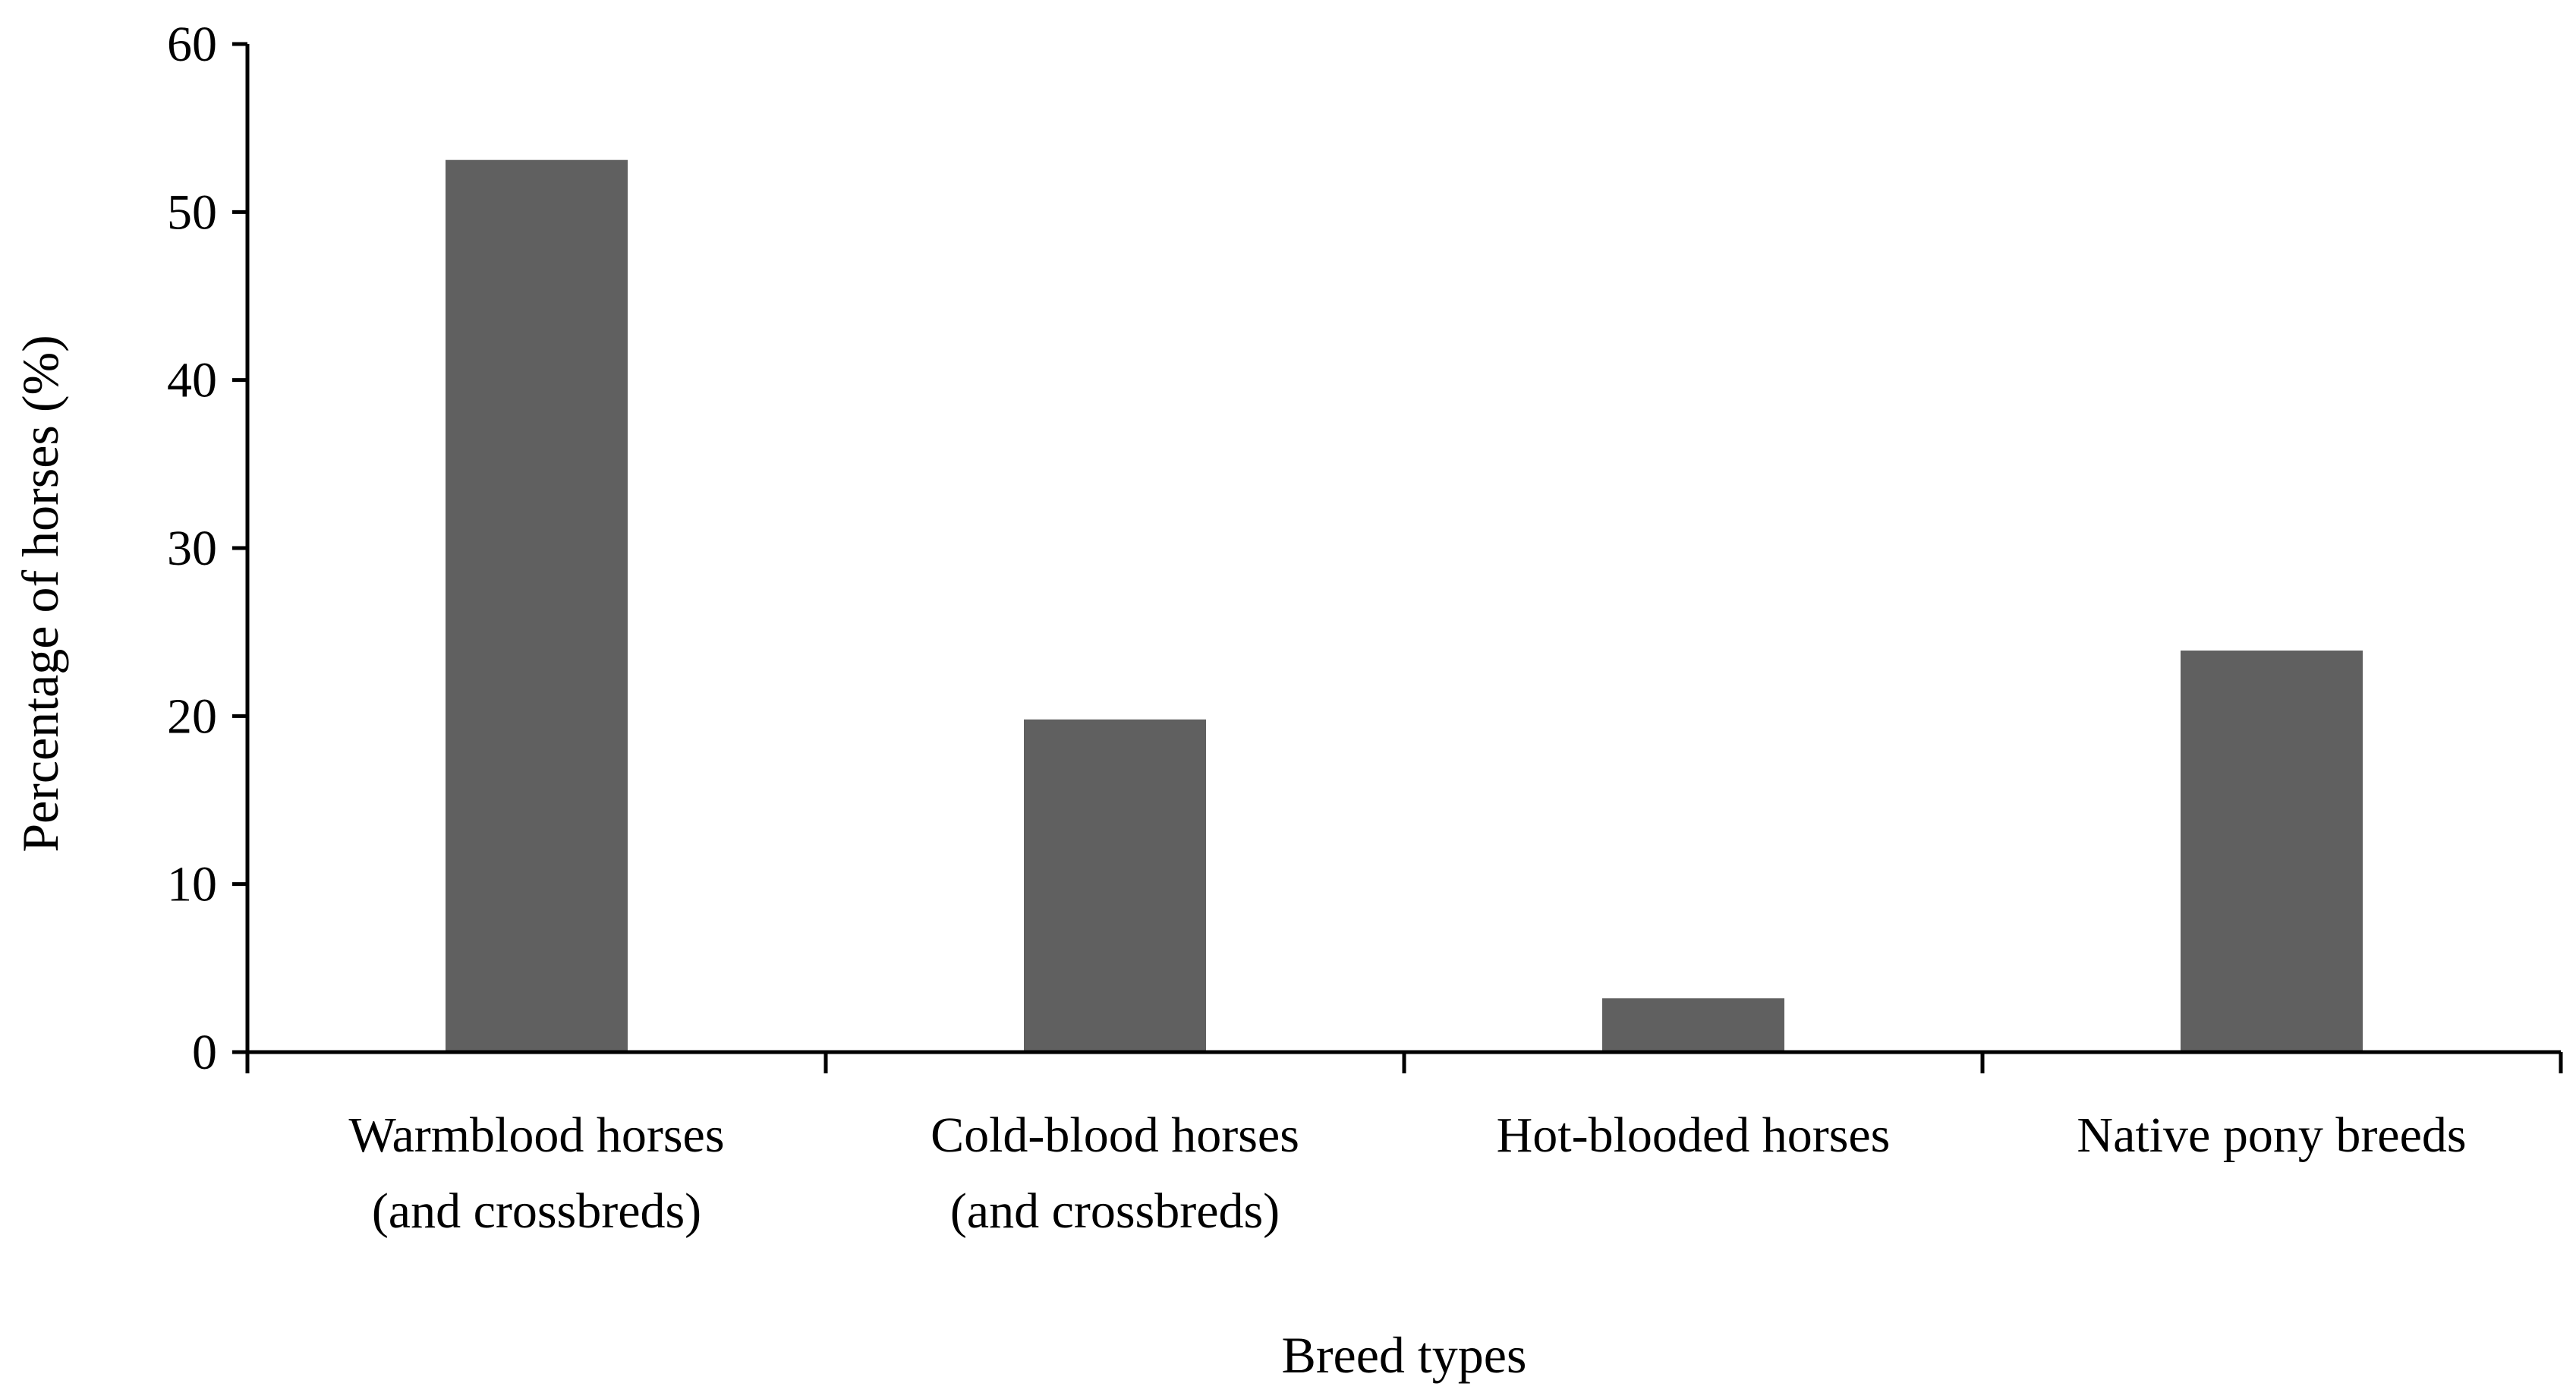  Describe the element at coordinates (204, 1052) in the screenshot. I see `y-tick-label-0: 0` at that location.